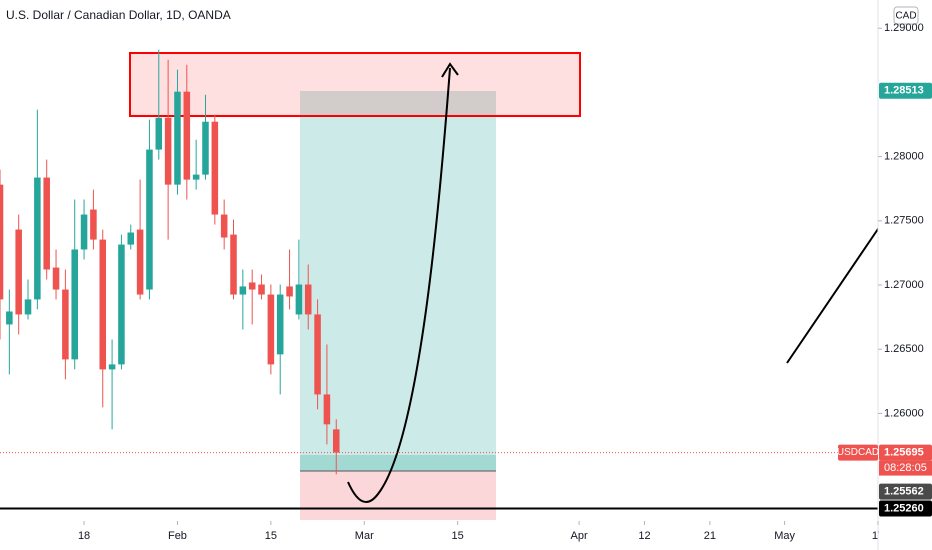 The image size is (932, 550). I want to click on last-price-label: 1.25695, so click(904, 452).